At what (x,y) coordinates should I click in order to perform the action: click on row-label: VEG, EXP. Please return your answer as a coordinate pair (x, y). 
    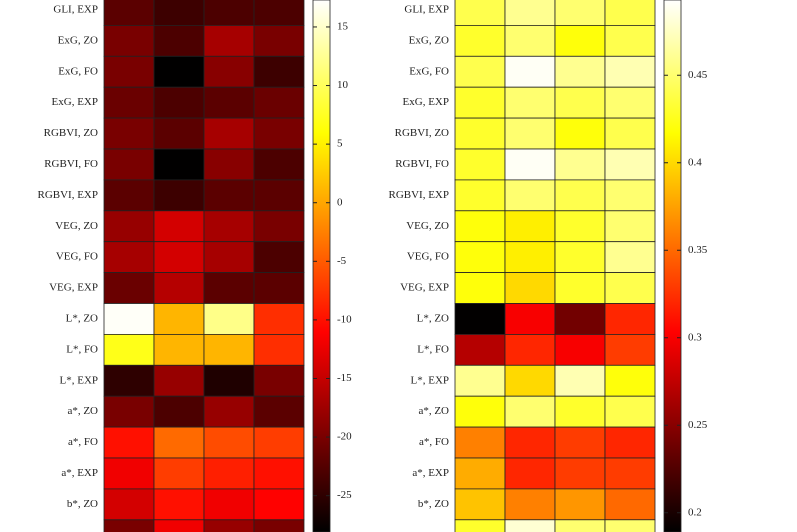
    Looking at the image, I should click on (424, 288).